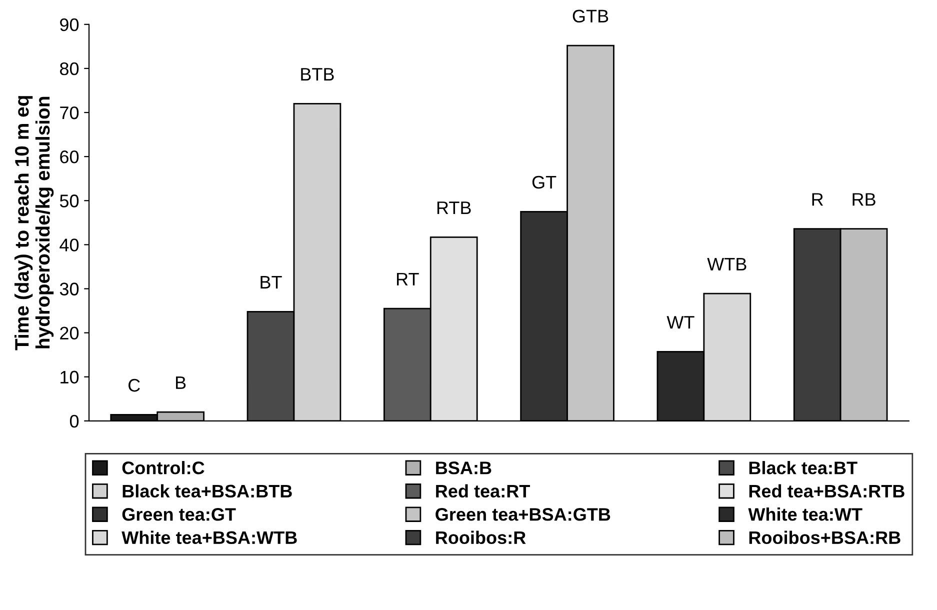  What do you see at coordinates (69, 157) in the screenshot?
I see `y-tick-label: 60` at bounding box center [69, 157].